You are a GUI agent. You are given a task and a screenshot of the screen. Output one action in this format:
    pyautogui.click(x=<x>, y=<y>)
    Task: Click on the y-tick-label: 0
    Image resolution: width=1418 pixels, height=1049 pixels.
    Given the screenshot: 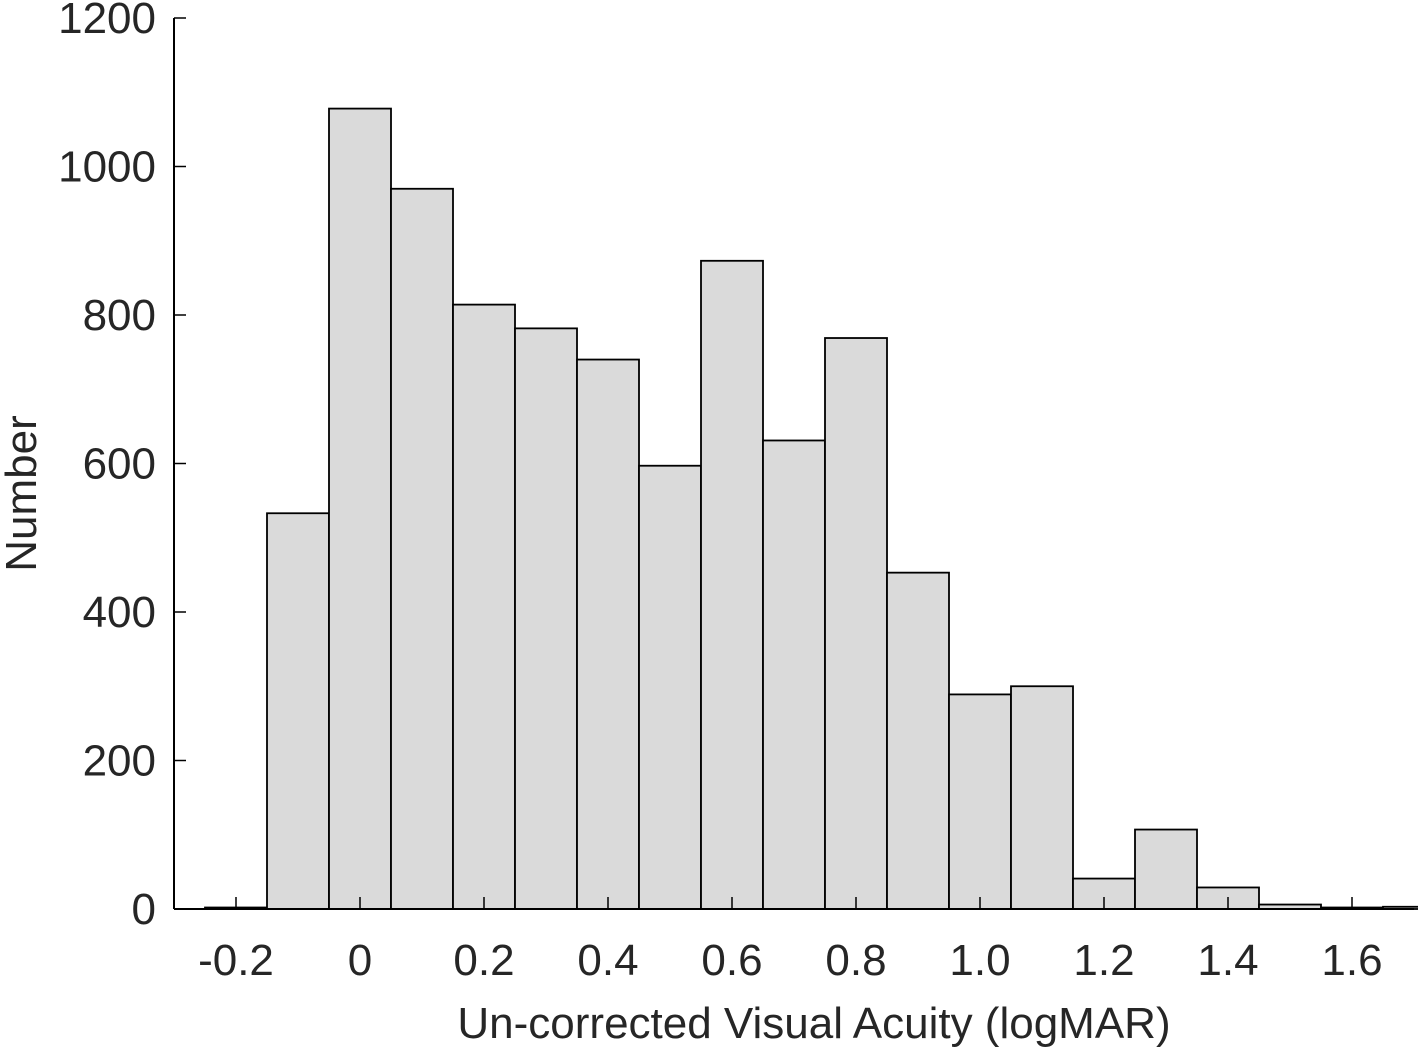 What is the action you would take?
    pyautogui.click(x=144, y=909)
    